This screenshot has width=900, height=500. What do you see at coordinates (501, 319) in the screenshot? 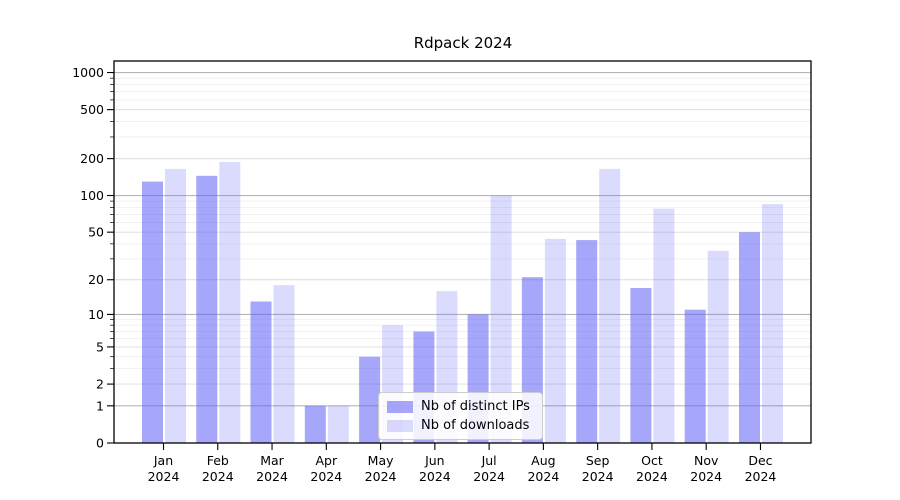
I see `bar-jul-downloads` at bounding box center [501, 319].